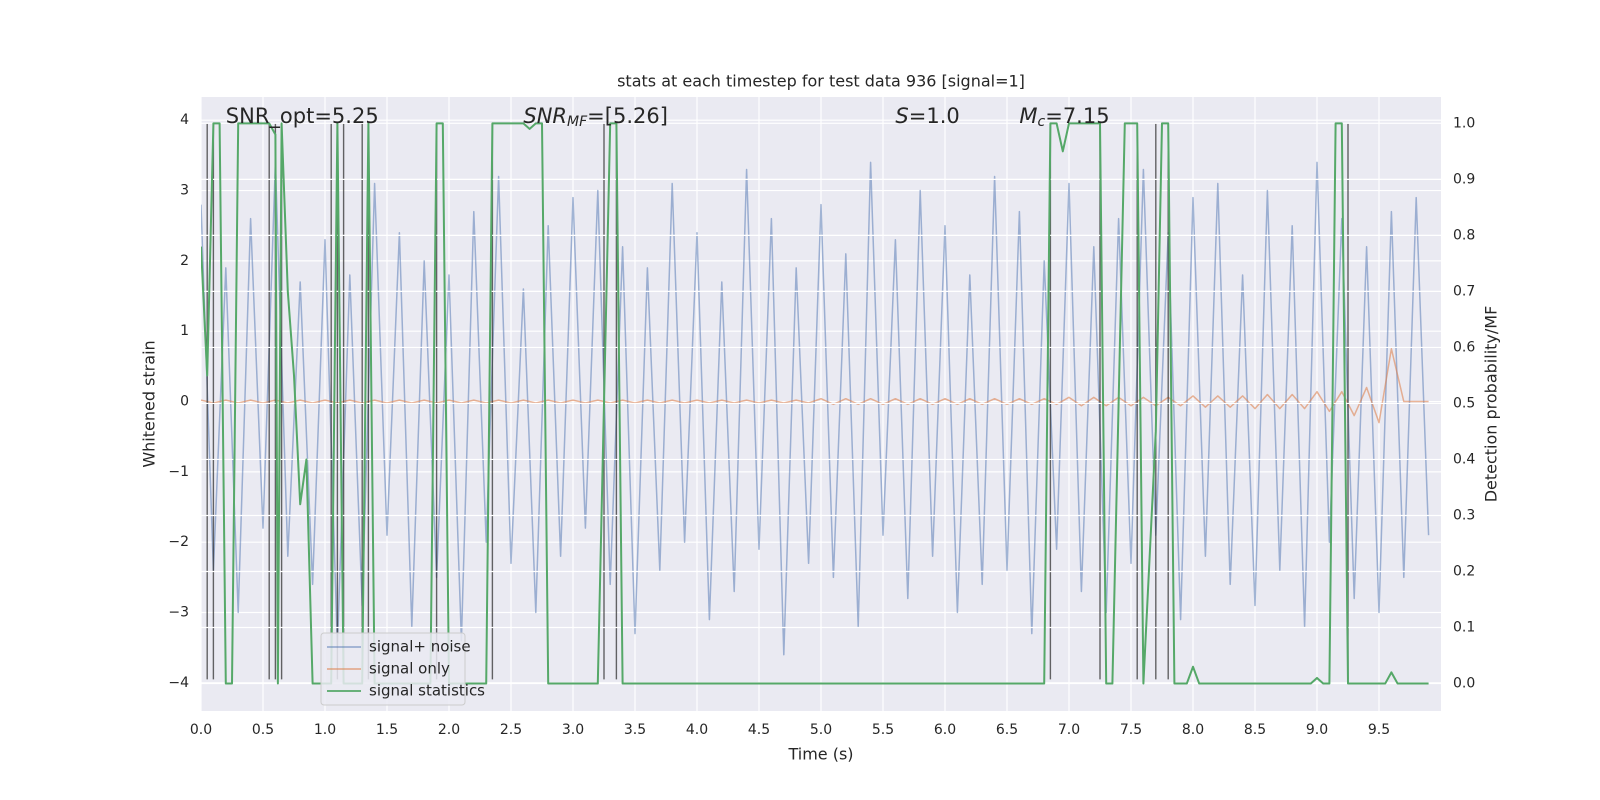 This screenshot has width=1600, height=800. I want to click on x-tick-label: 9.0, so click(1317, 730).